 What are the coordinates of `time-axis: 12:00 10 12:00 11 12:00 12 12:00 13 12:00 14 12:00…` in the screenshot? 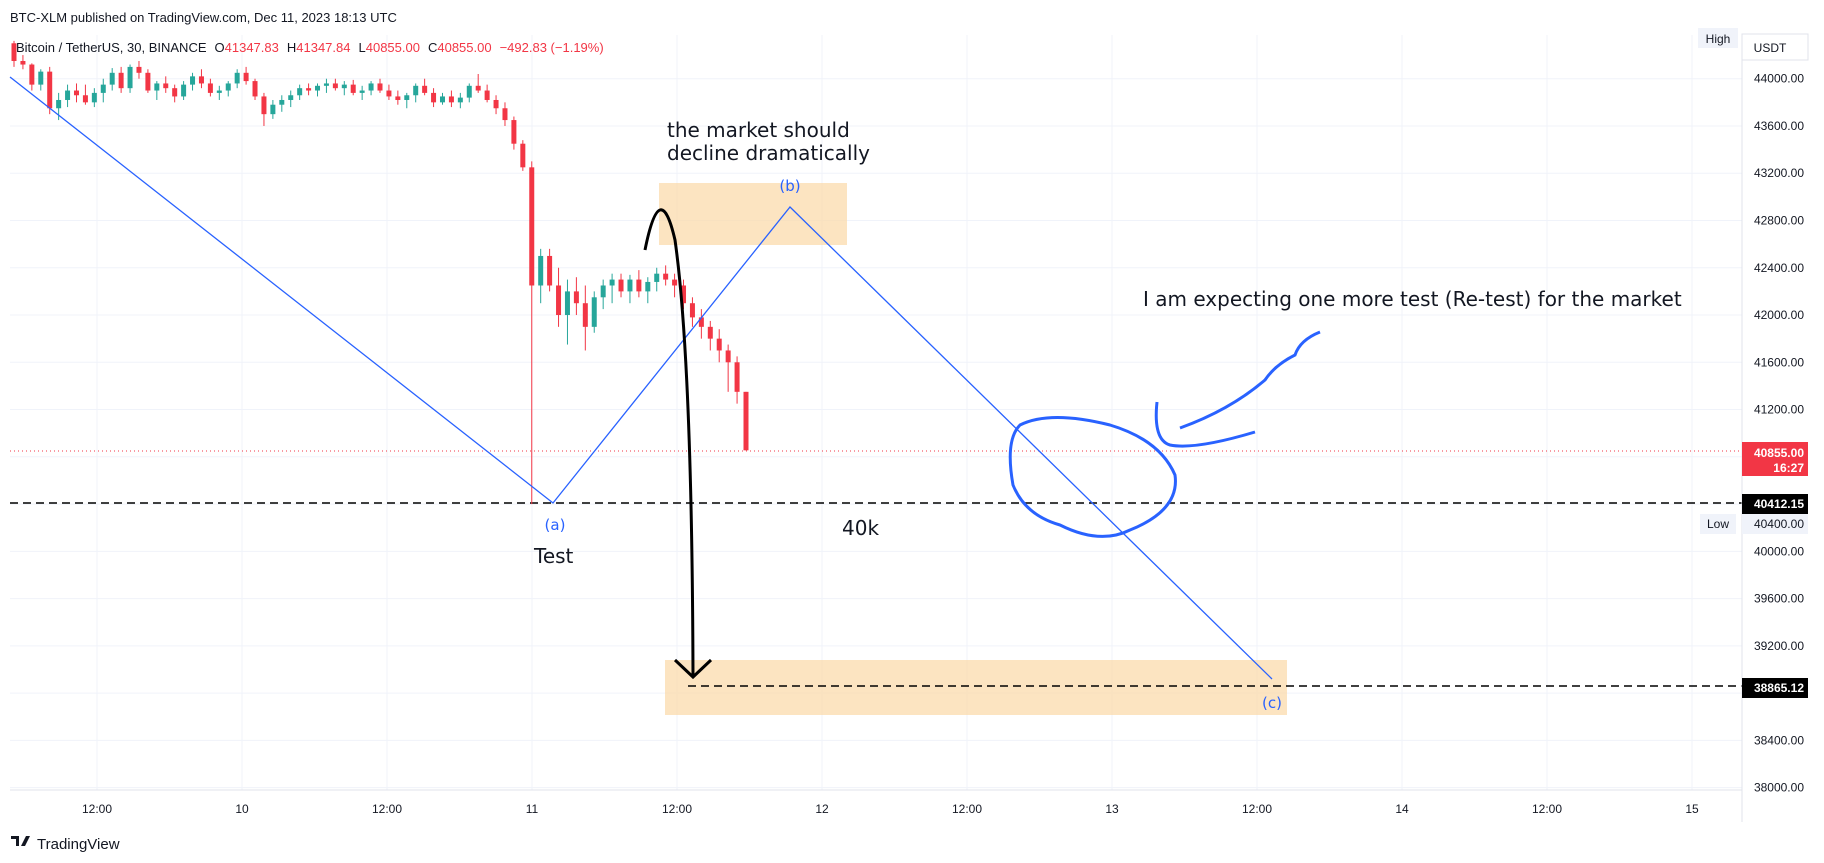 It's located at (890, 809).